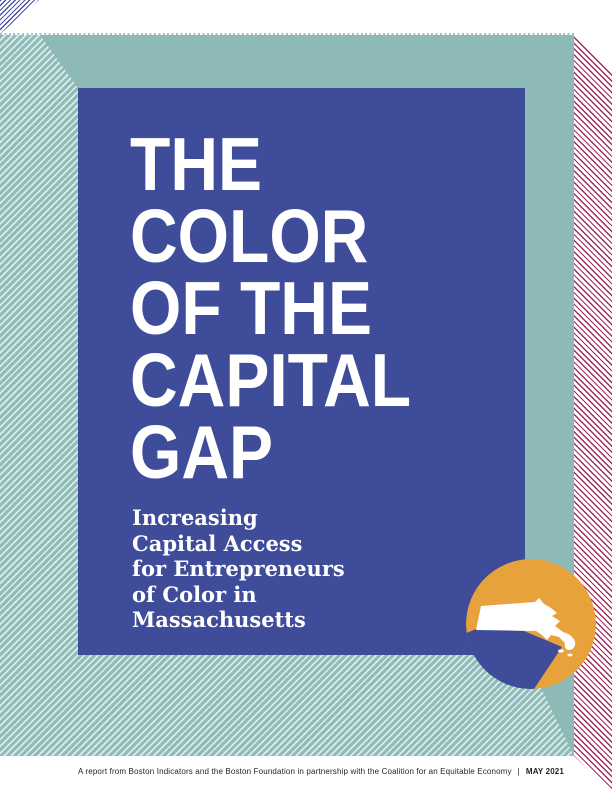  I want to click on state-long-shadow, so click(514, 659).